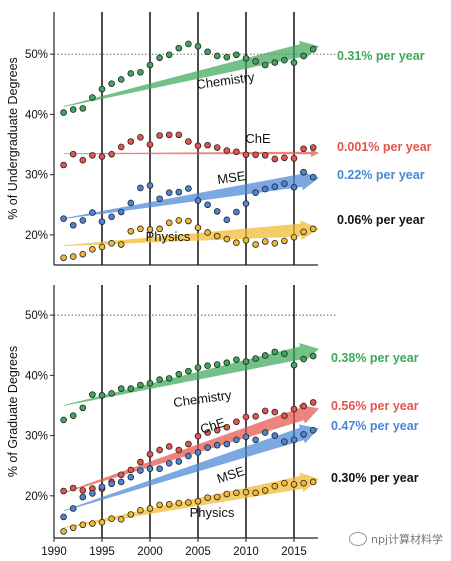 The height and width of the screenshot is (561, 451). Describe the element at coordinates (375, 478) in the screenshot. I see `graduate-physics-rate: 0.30% per year` at that location.